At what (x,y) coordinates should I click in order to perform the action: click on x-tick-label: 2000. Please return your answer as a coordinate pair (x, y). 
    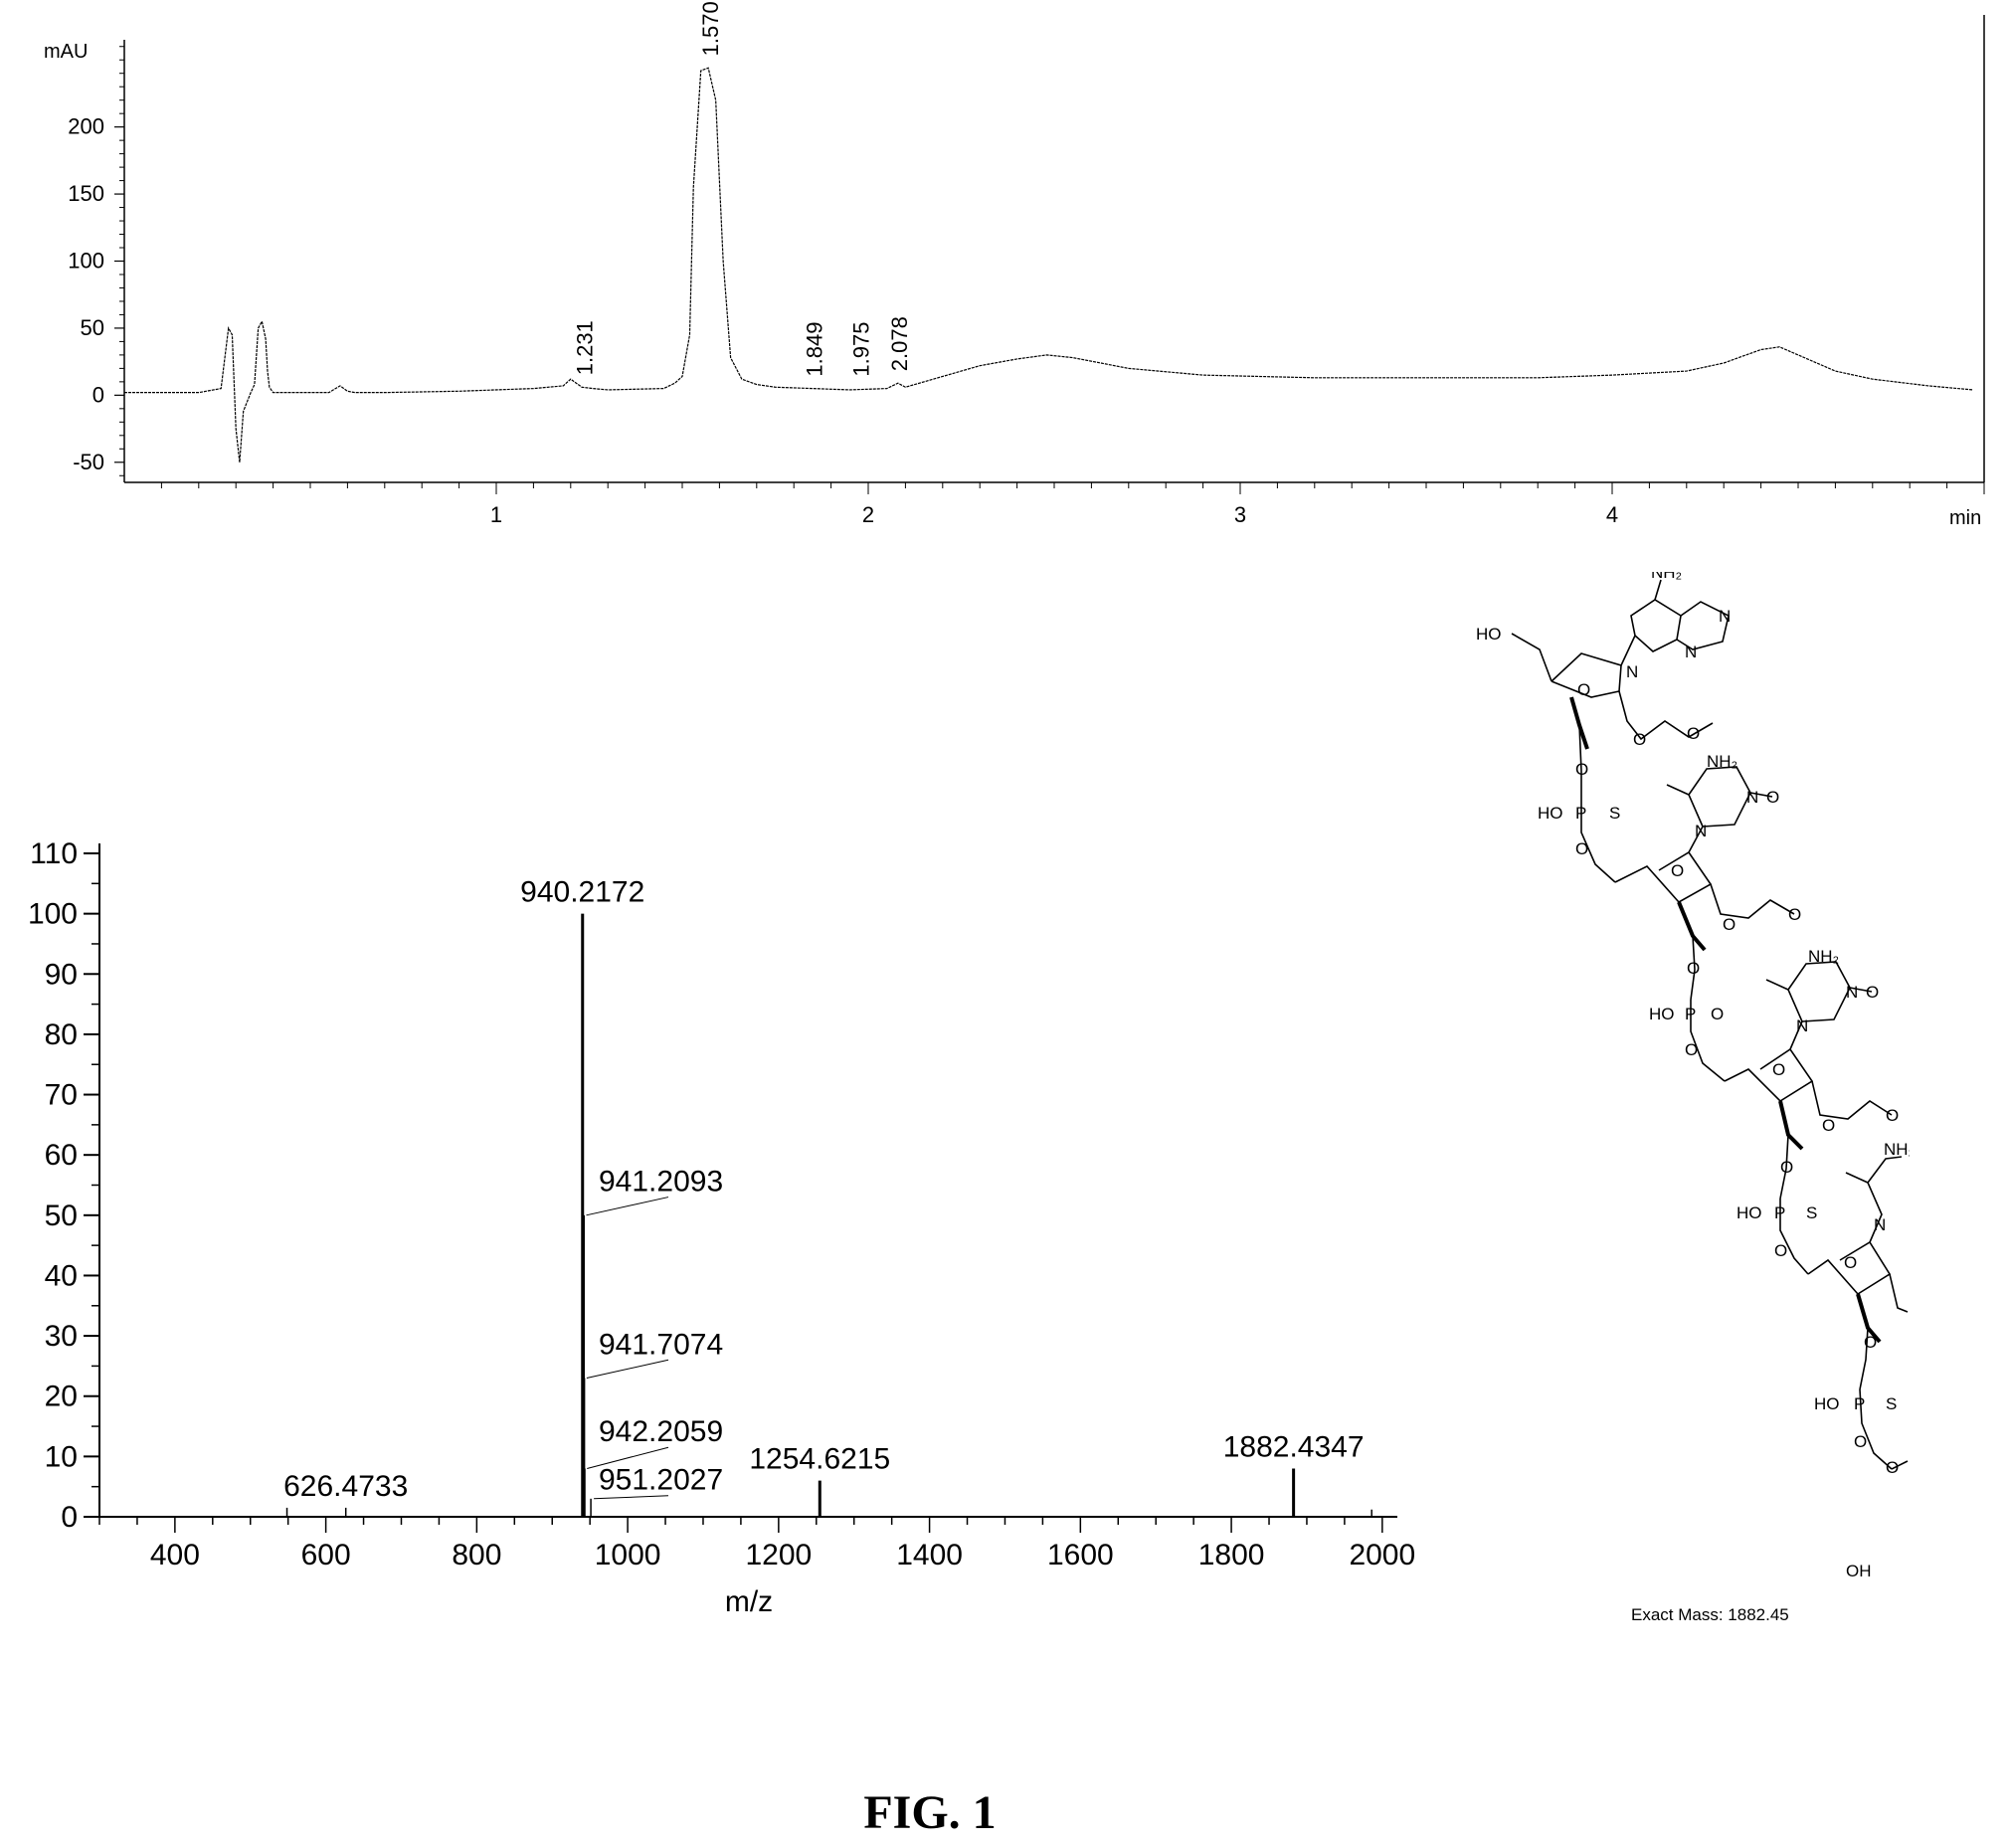
    Looking at the image, I should click on (1382, 1555).